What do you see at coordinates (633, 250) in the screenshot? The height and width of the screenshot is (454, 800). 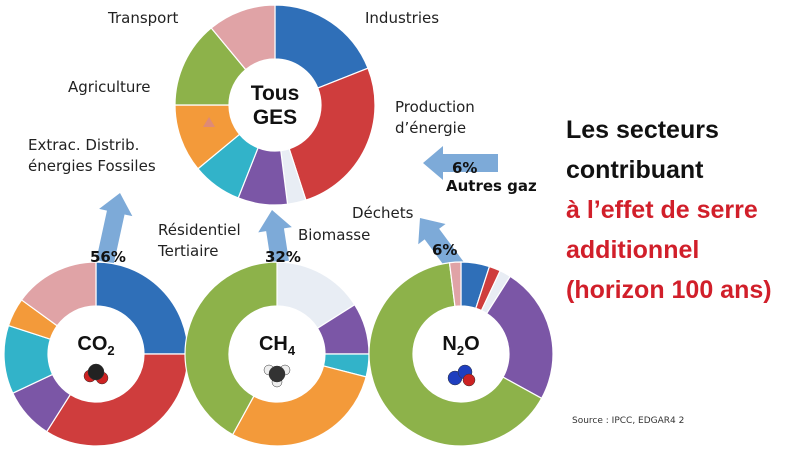 I see `headline-line-4: additionnel` at bounding box center [633, 250].